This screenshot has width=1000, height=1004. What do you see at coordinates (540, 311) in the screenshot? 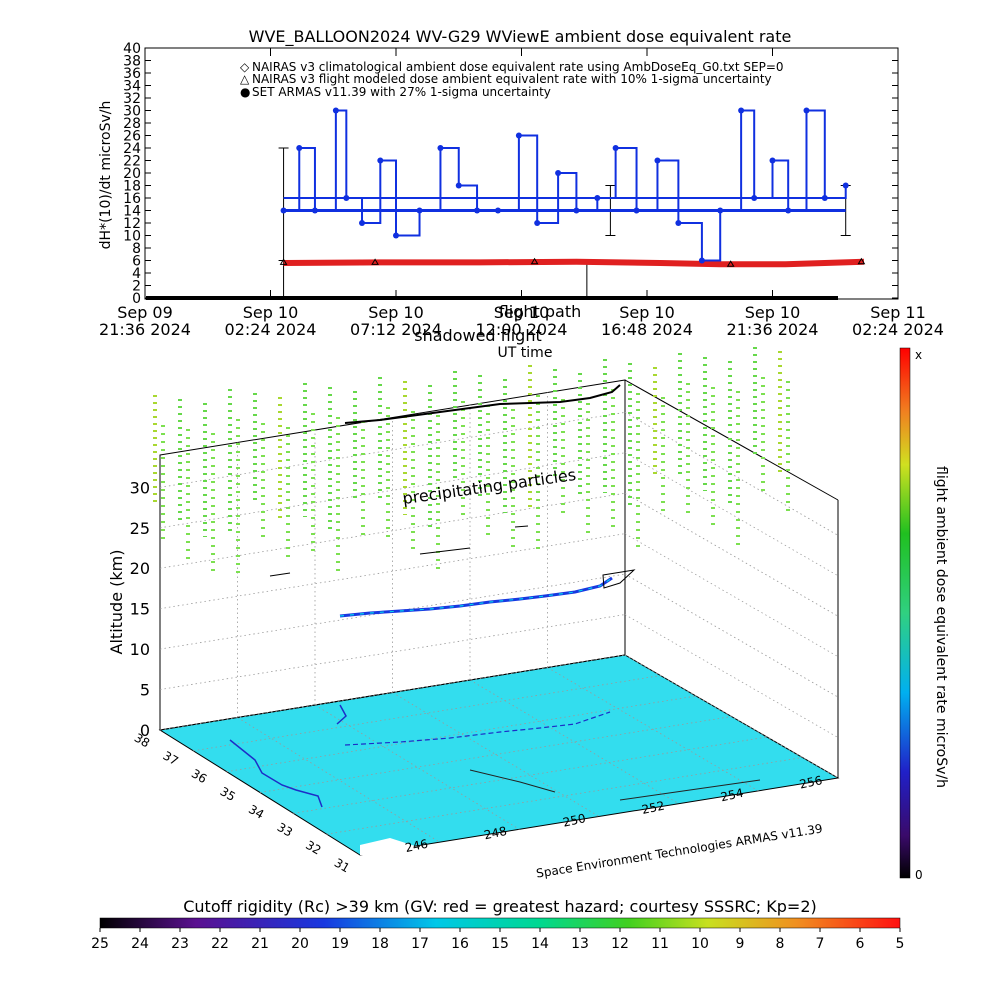
I see `flight-path-label: flight path` at bounding box center [540, 311].